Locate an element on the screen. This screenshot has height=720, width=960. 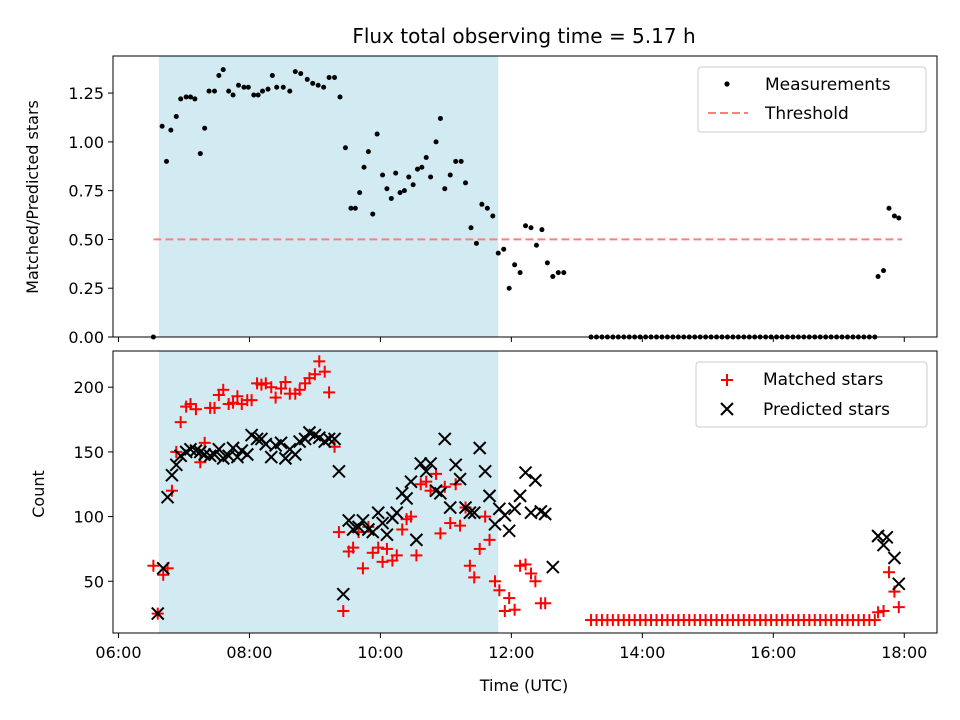
legend-matched-label: Matched stars is located at coordinates (823, 380).